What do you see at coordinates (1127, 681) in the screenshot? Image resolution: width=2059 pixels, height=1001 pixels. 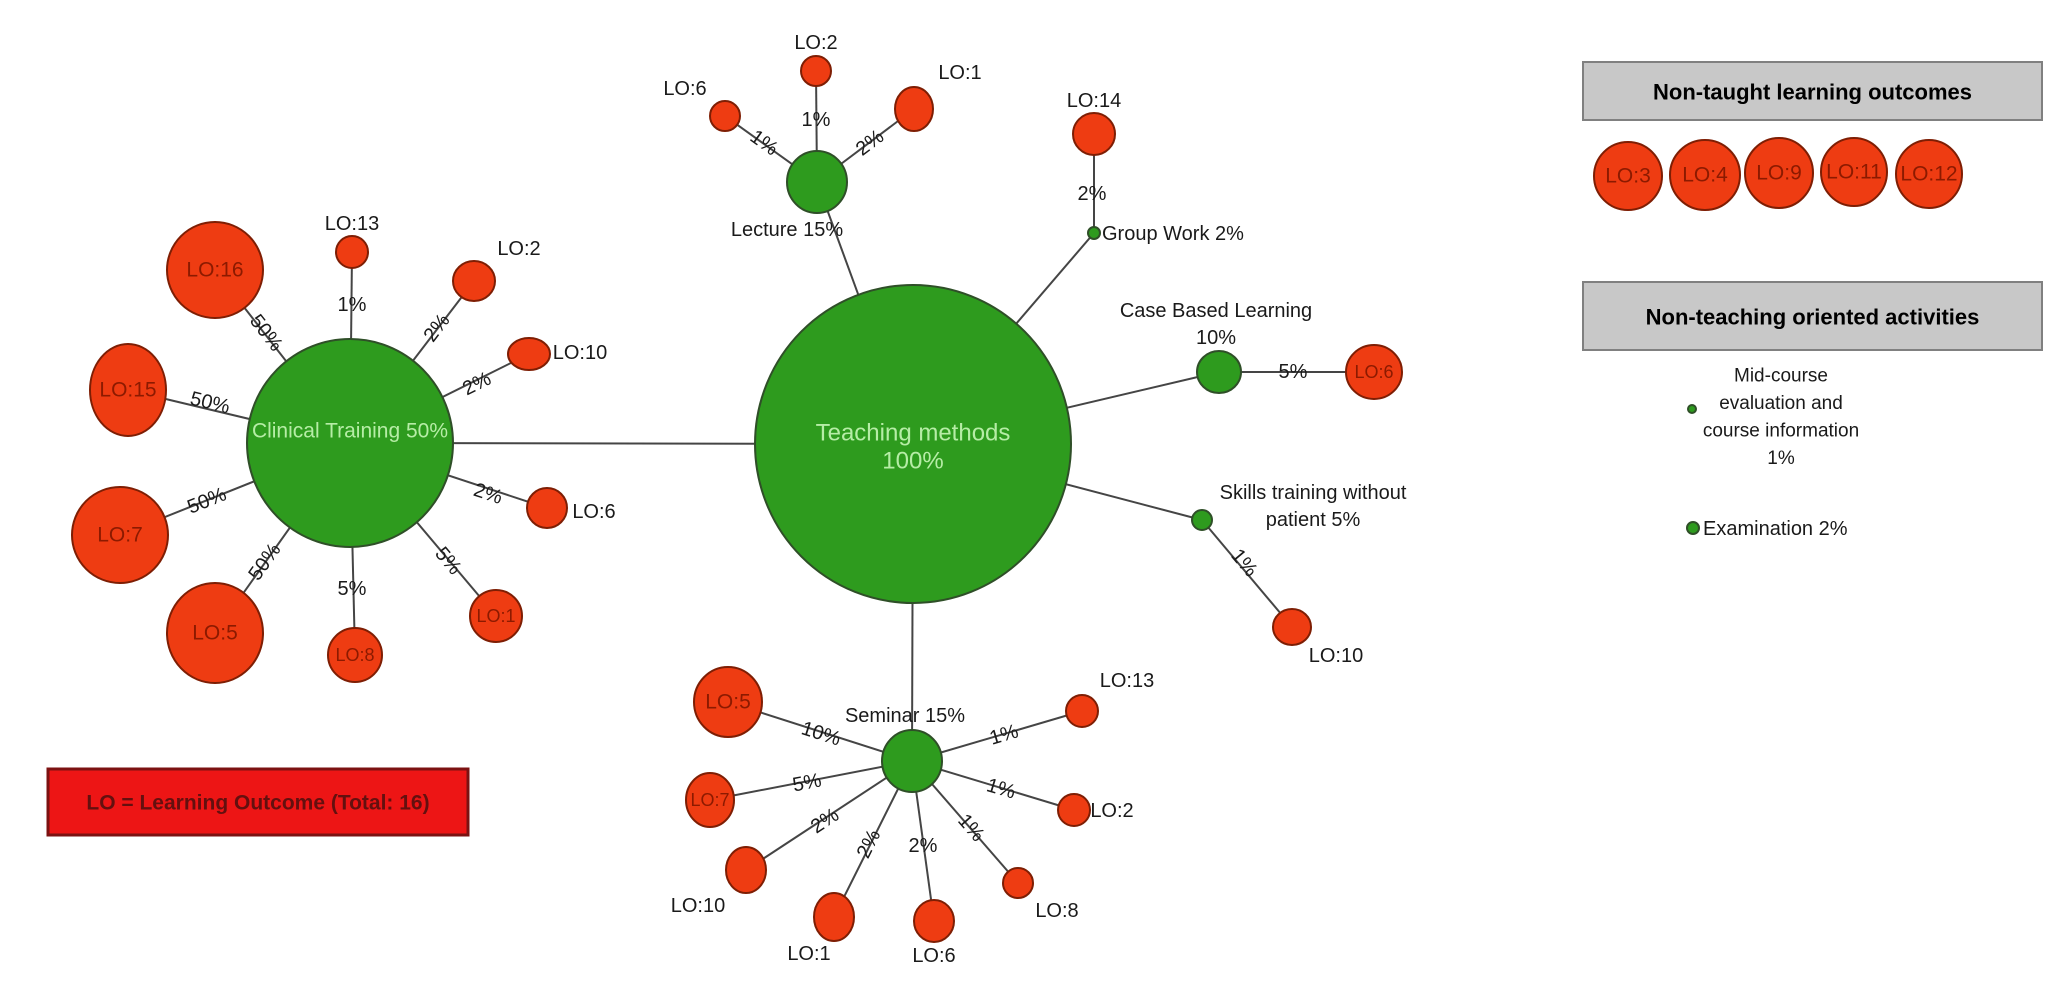 I see `node-label-seminar-lo13: LO:13` at bounding box center [1127, 681].